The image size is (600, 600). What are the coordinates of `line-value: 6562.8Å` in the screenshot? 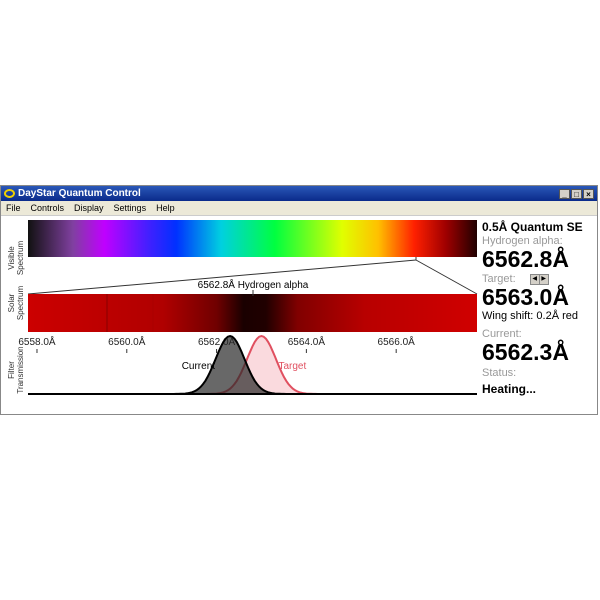 It's located at (525, 259).